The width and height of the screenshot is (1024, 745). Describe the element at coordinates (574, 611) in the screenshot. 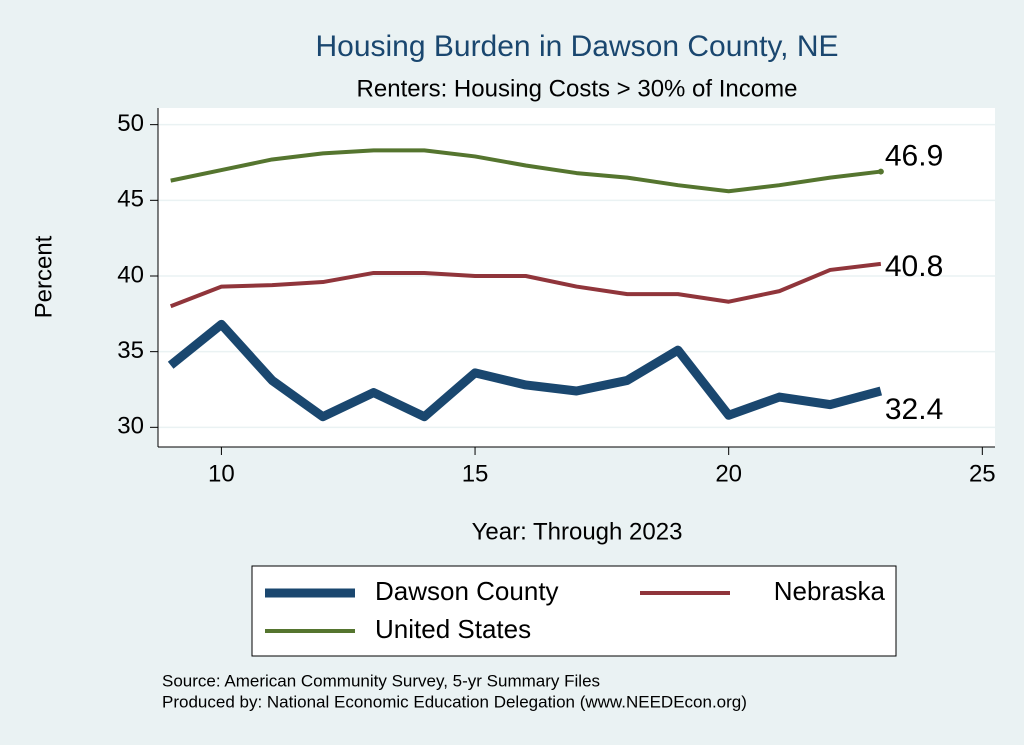

I see `legend-box` at that location.